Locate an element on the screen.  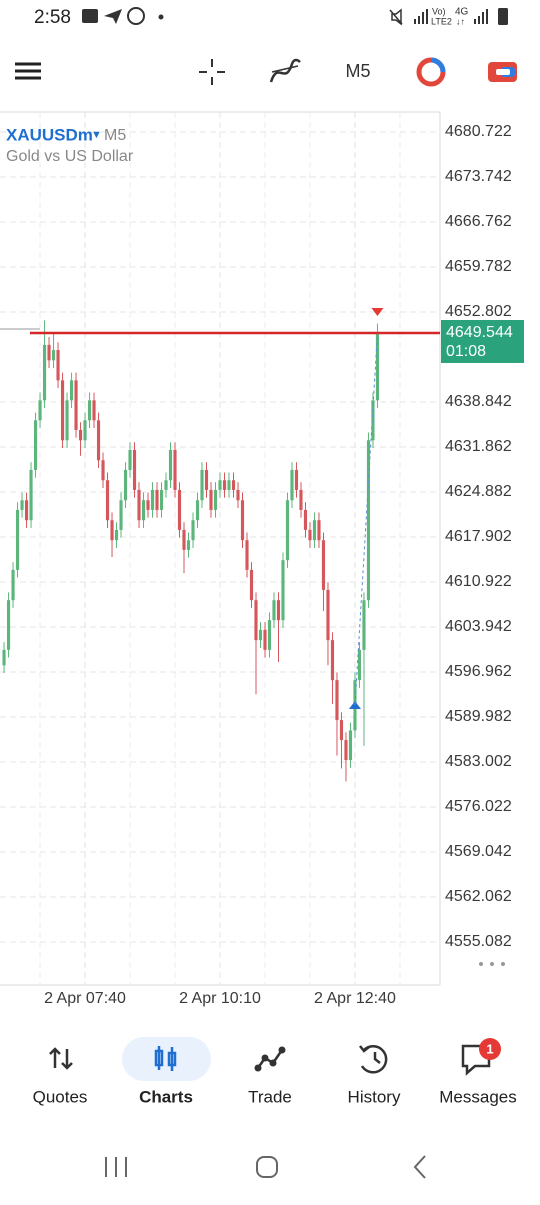
nav-label: Messages is located at coordinates (477, 1096).